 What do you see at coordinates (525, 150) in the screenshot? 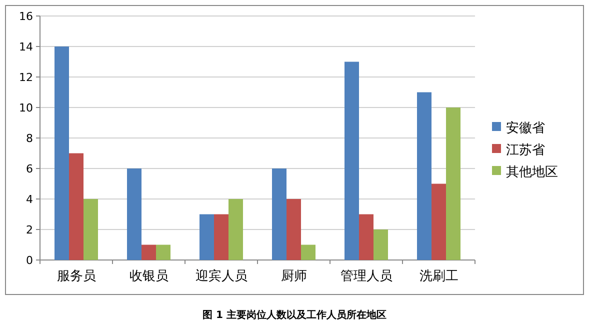
I see `legend-label: 江苏省` at bounding box center [525, 150].